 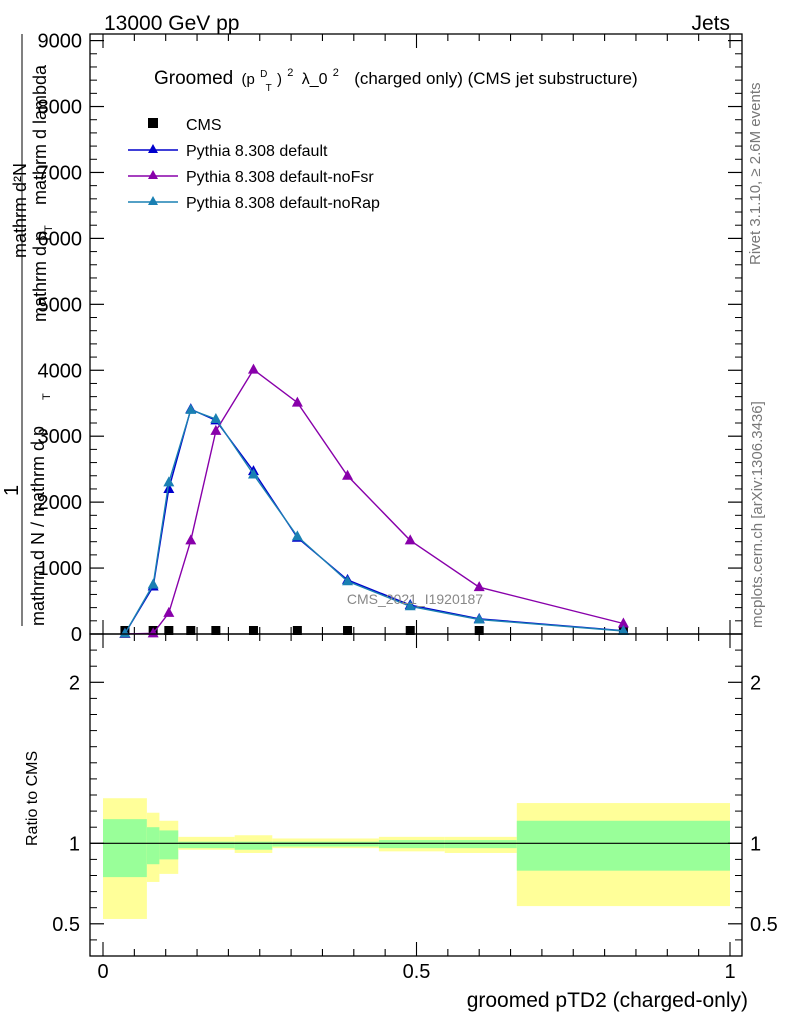 What do you see at coordinates (60, 239) in the screenshot?
I see `main-y-tick-label: 6000` at bounding box center [60, 239].